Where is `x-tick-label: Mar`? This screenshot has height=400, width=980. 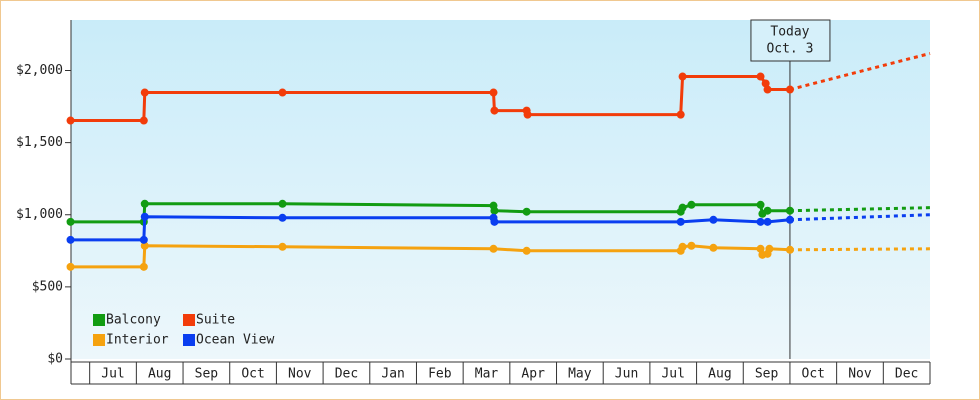 x-tick-label: Mar is located at coordinates (487, 374).